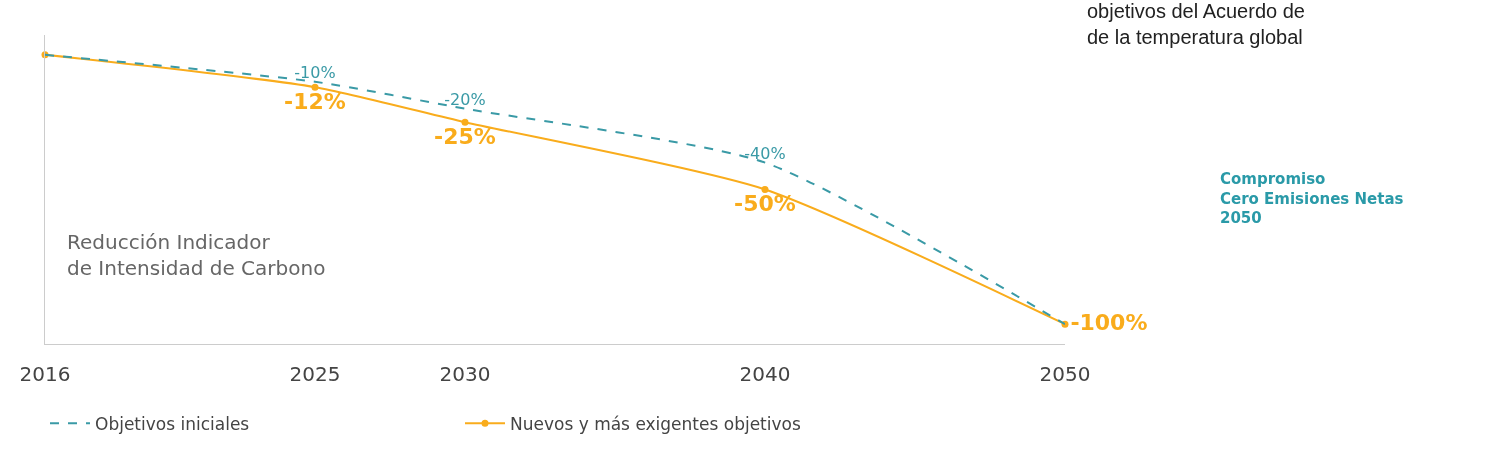 The image size is (1510, 454). I want to click on x-tick-label: 2040, so click(765, 374).